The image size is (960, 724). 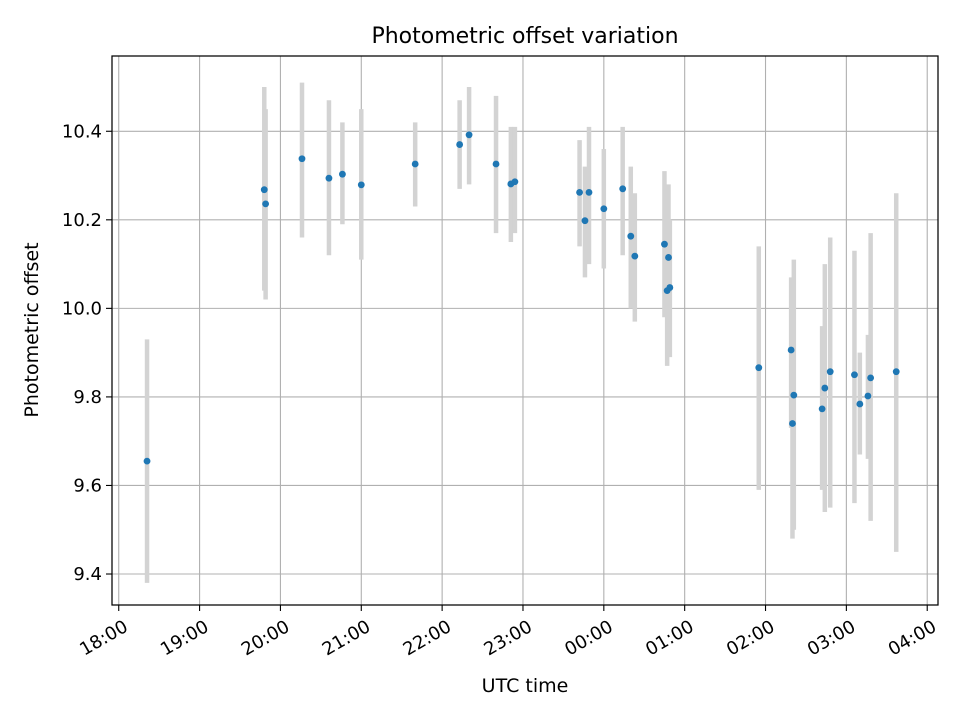 I want to click on y-tick-label: 10.4, so click(x=82, y=131).